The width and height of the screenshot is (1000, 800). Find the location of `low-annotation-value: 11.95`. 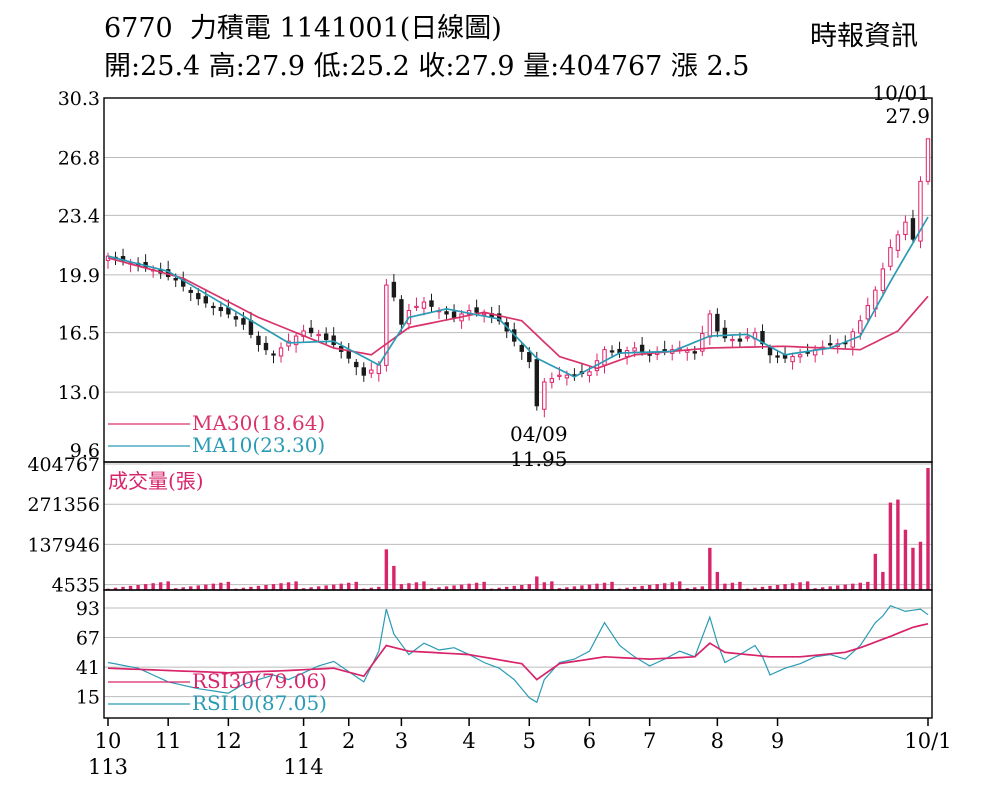

low-annotation-value: 11.95 is located at coordinates (538, 459).